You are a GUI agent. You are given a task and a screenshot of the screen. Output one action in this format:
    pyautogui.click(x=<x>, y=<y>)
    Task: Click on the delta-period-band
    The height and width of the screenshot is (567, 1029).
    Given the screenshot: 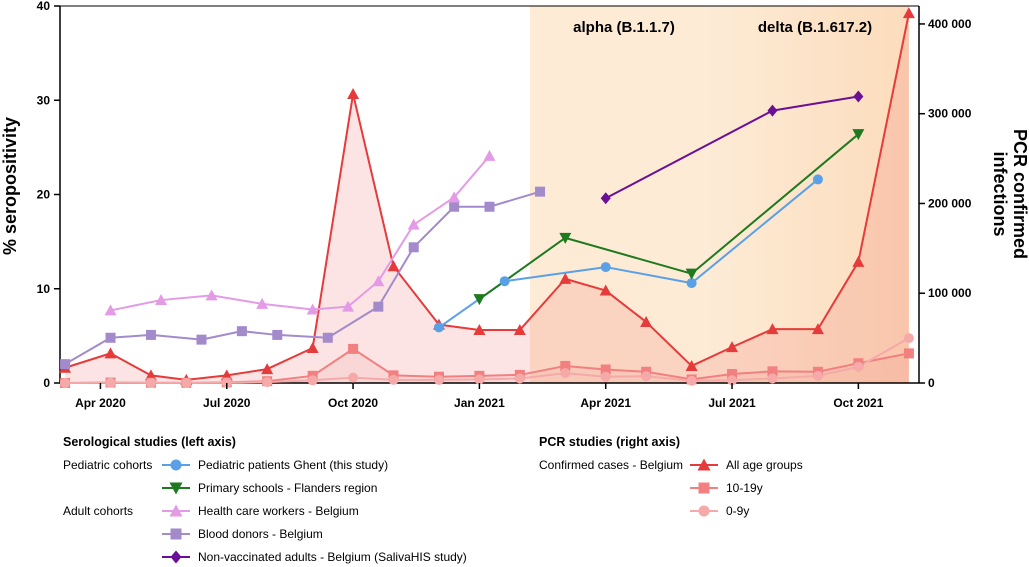 What is the action you would take?
    pyautogui.click(x=807, y=194)
    